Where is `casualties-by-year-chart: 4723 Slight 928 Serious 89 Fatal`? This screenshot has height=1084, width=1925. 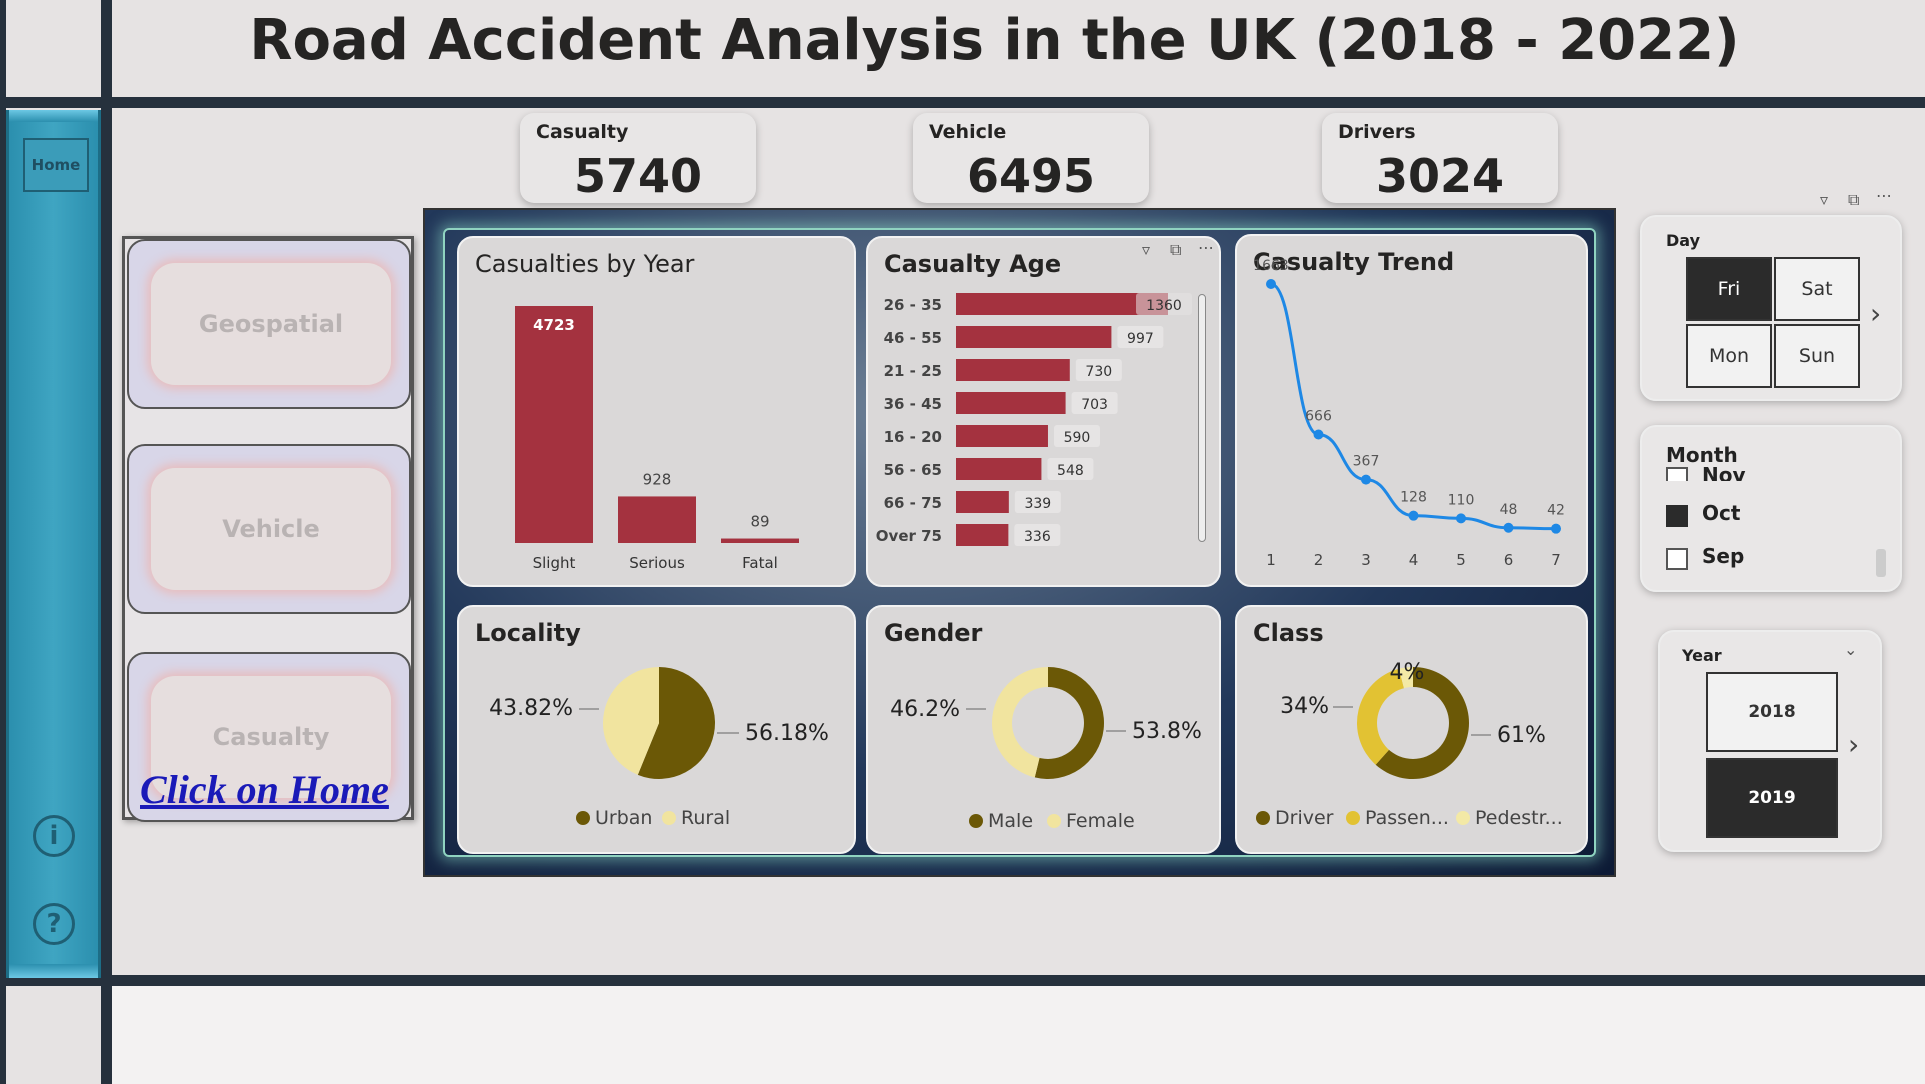 casualties-by-year-chart: 4723 Slight 928 Serious 89 Fatal is located at coordinates (657, 439).